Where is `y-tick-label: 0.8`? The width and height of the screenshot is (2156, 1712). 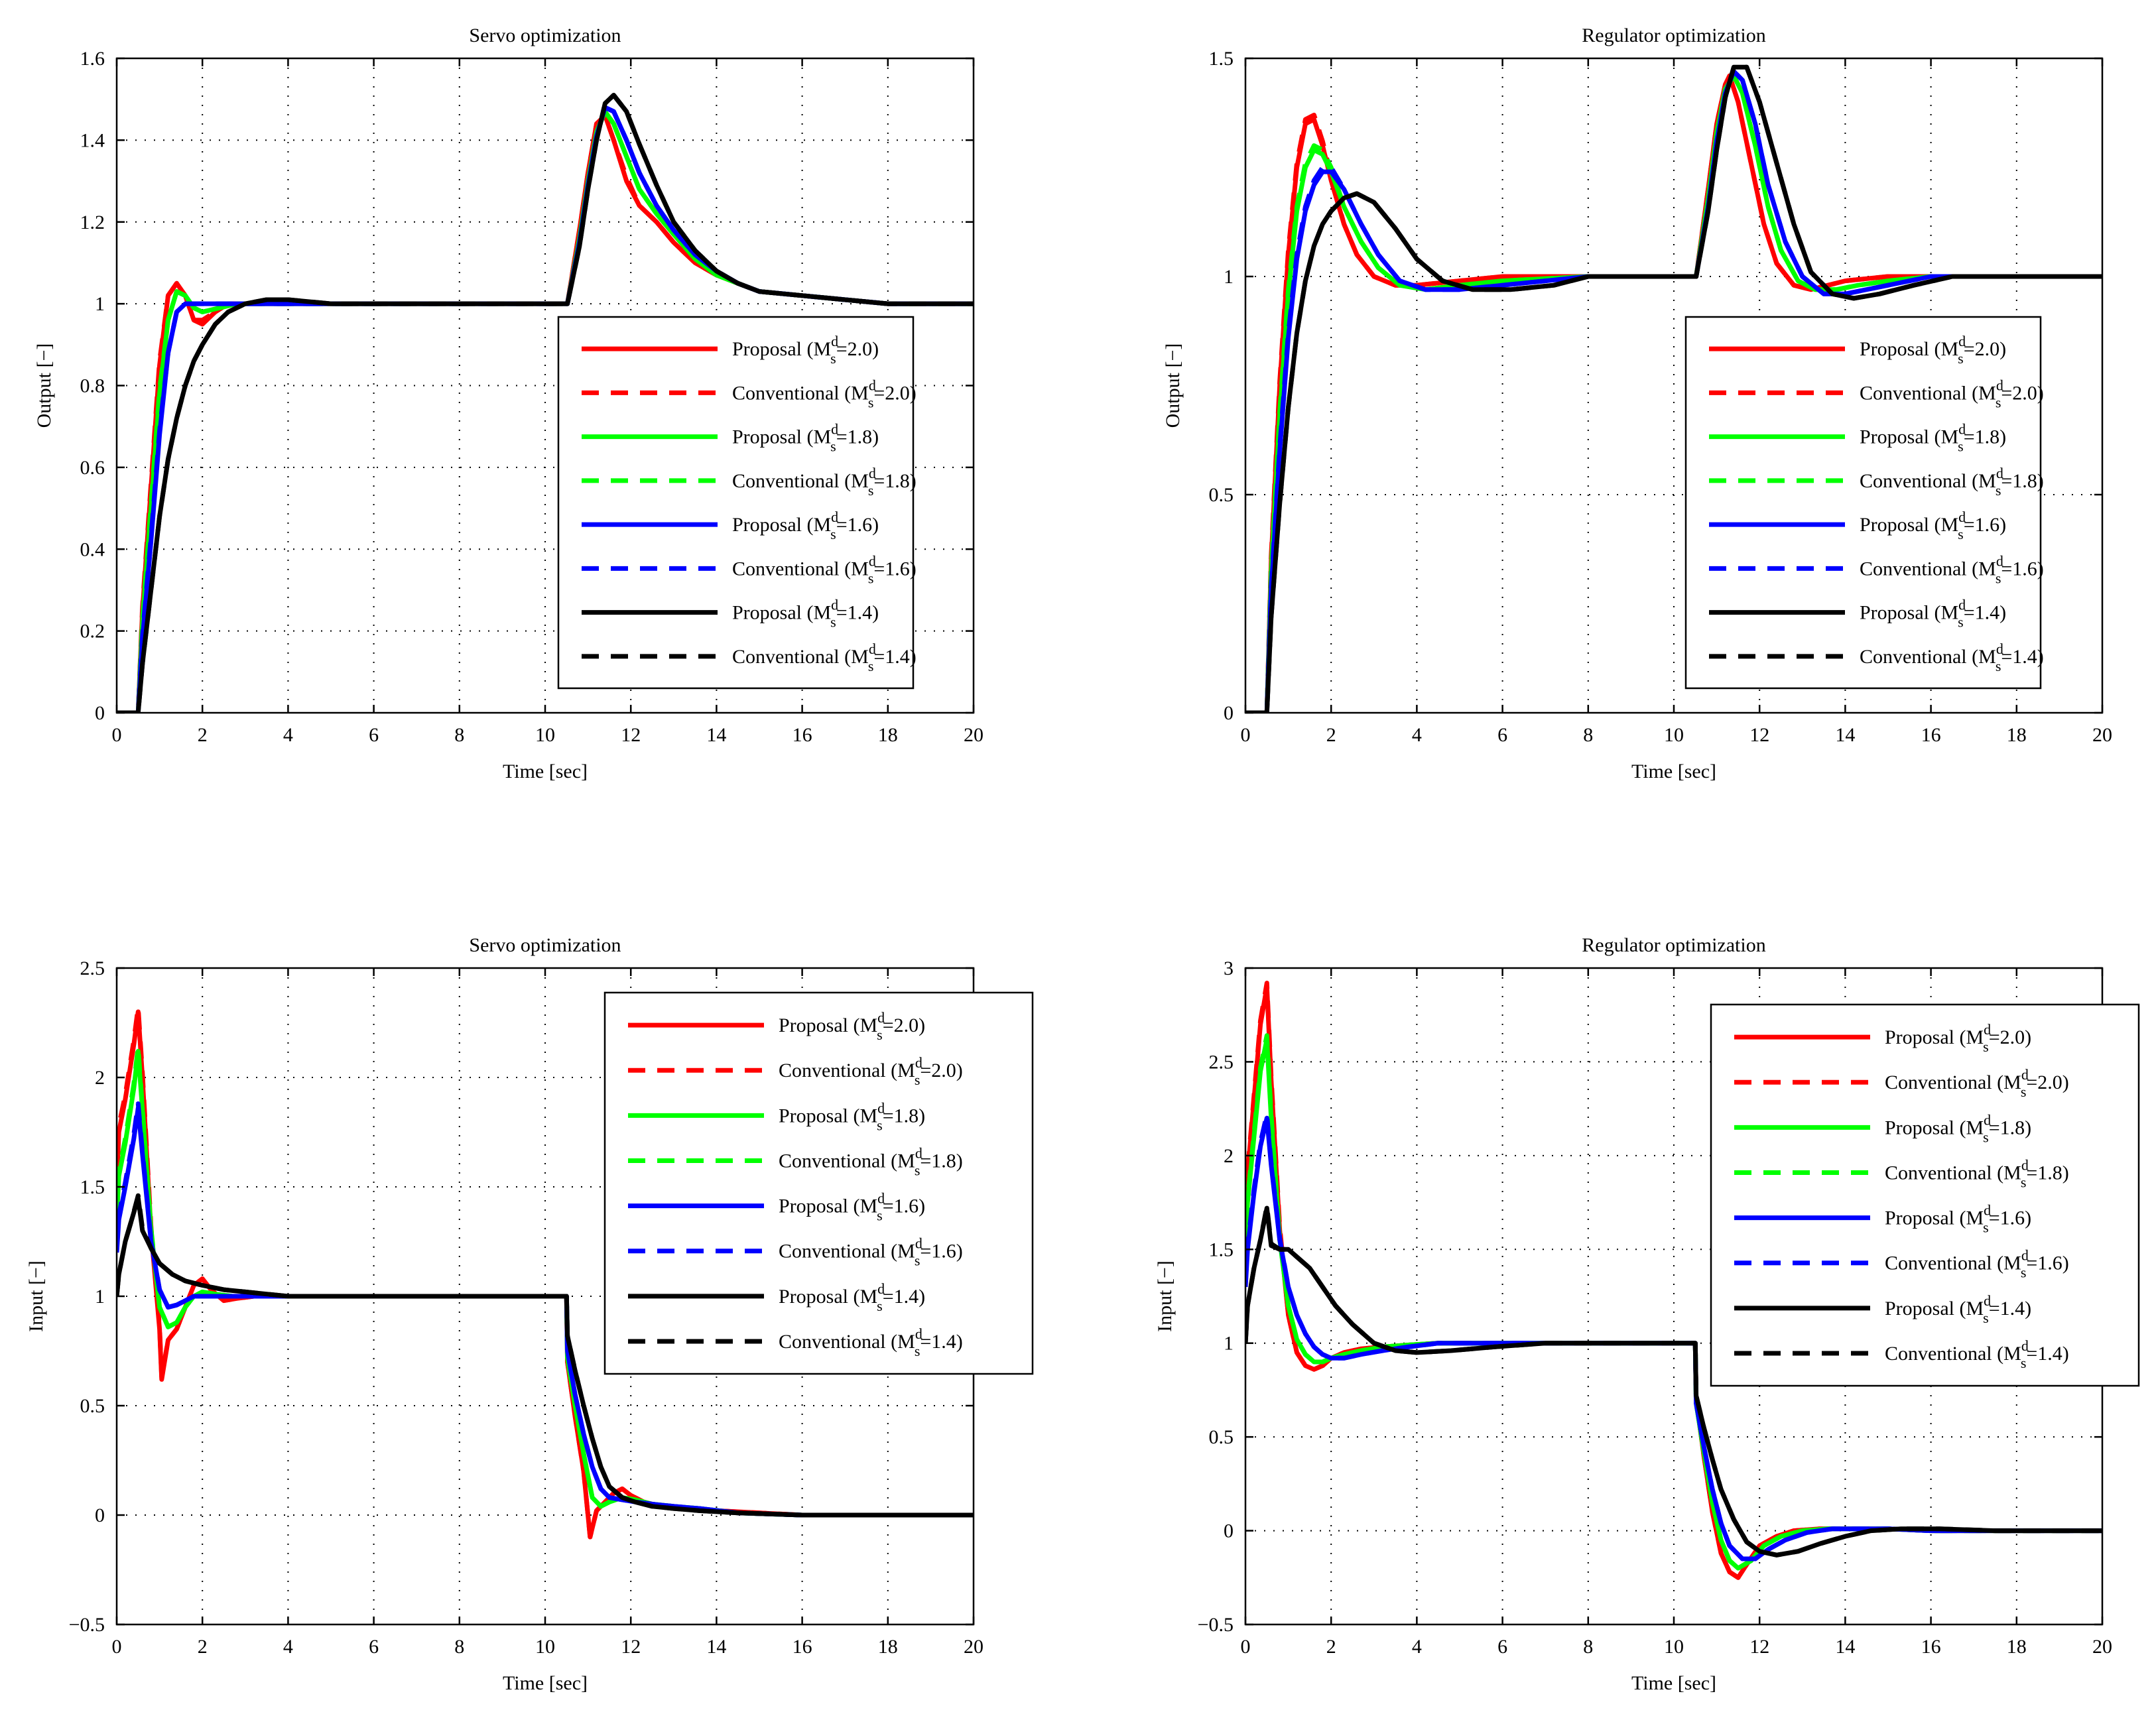 y-tick-label: 0.8 is located at coordinates (92, 386).